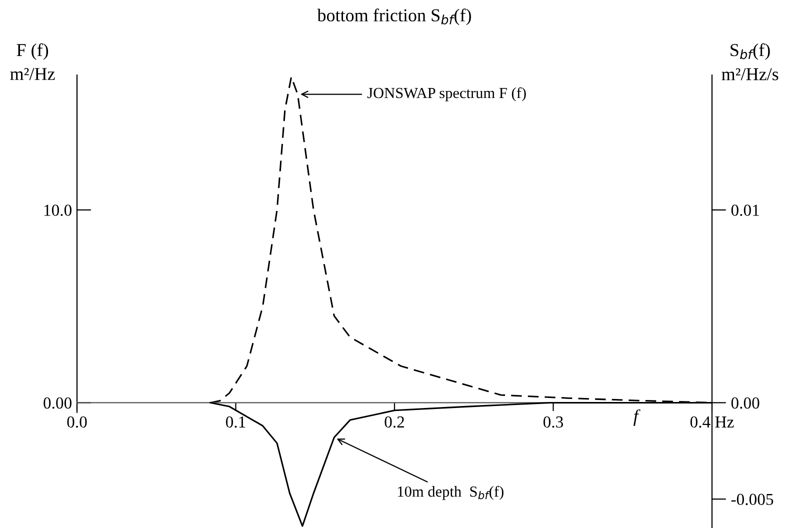 Image resolution: width=794 pixels, height=528 pixels. Describe the element at coordinates (446, 94) in the screenshot. I see `annotation: JONSWAP spectrum F (f)` at that location.